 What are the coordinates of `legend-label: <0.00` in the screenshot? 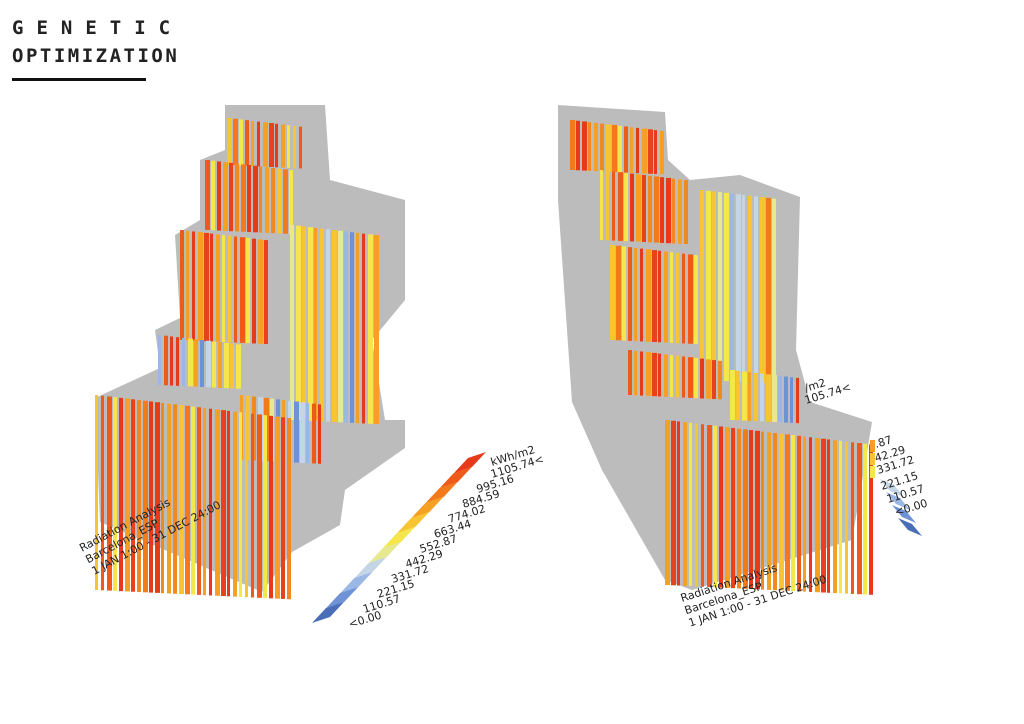 It's located at (365, 620).